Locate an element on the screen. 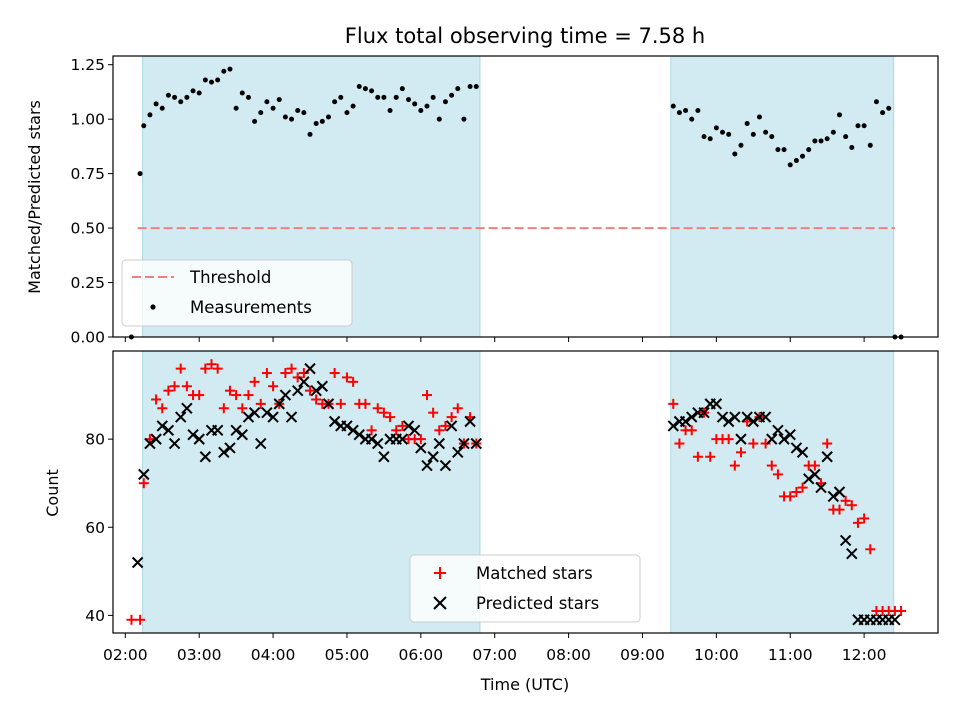 This screenshot has height=720, width=960. ratio-y-axis-label: Matched/Predicted stars is located at coordinates (34, 197).